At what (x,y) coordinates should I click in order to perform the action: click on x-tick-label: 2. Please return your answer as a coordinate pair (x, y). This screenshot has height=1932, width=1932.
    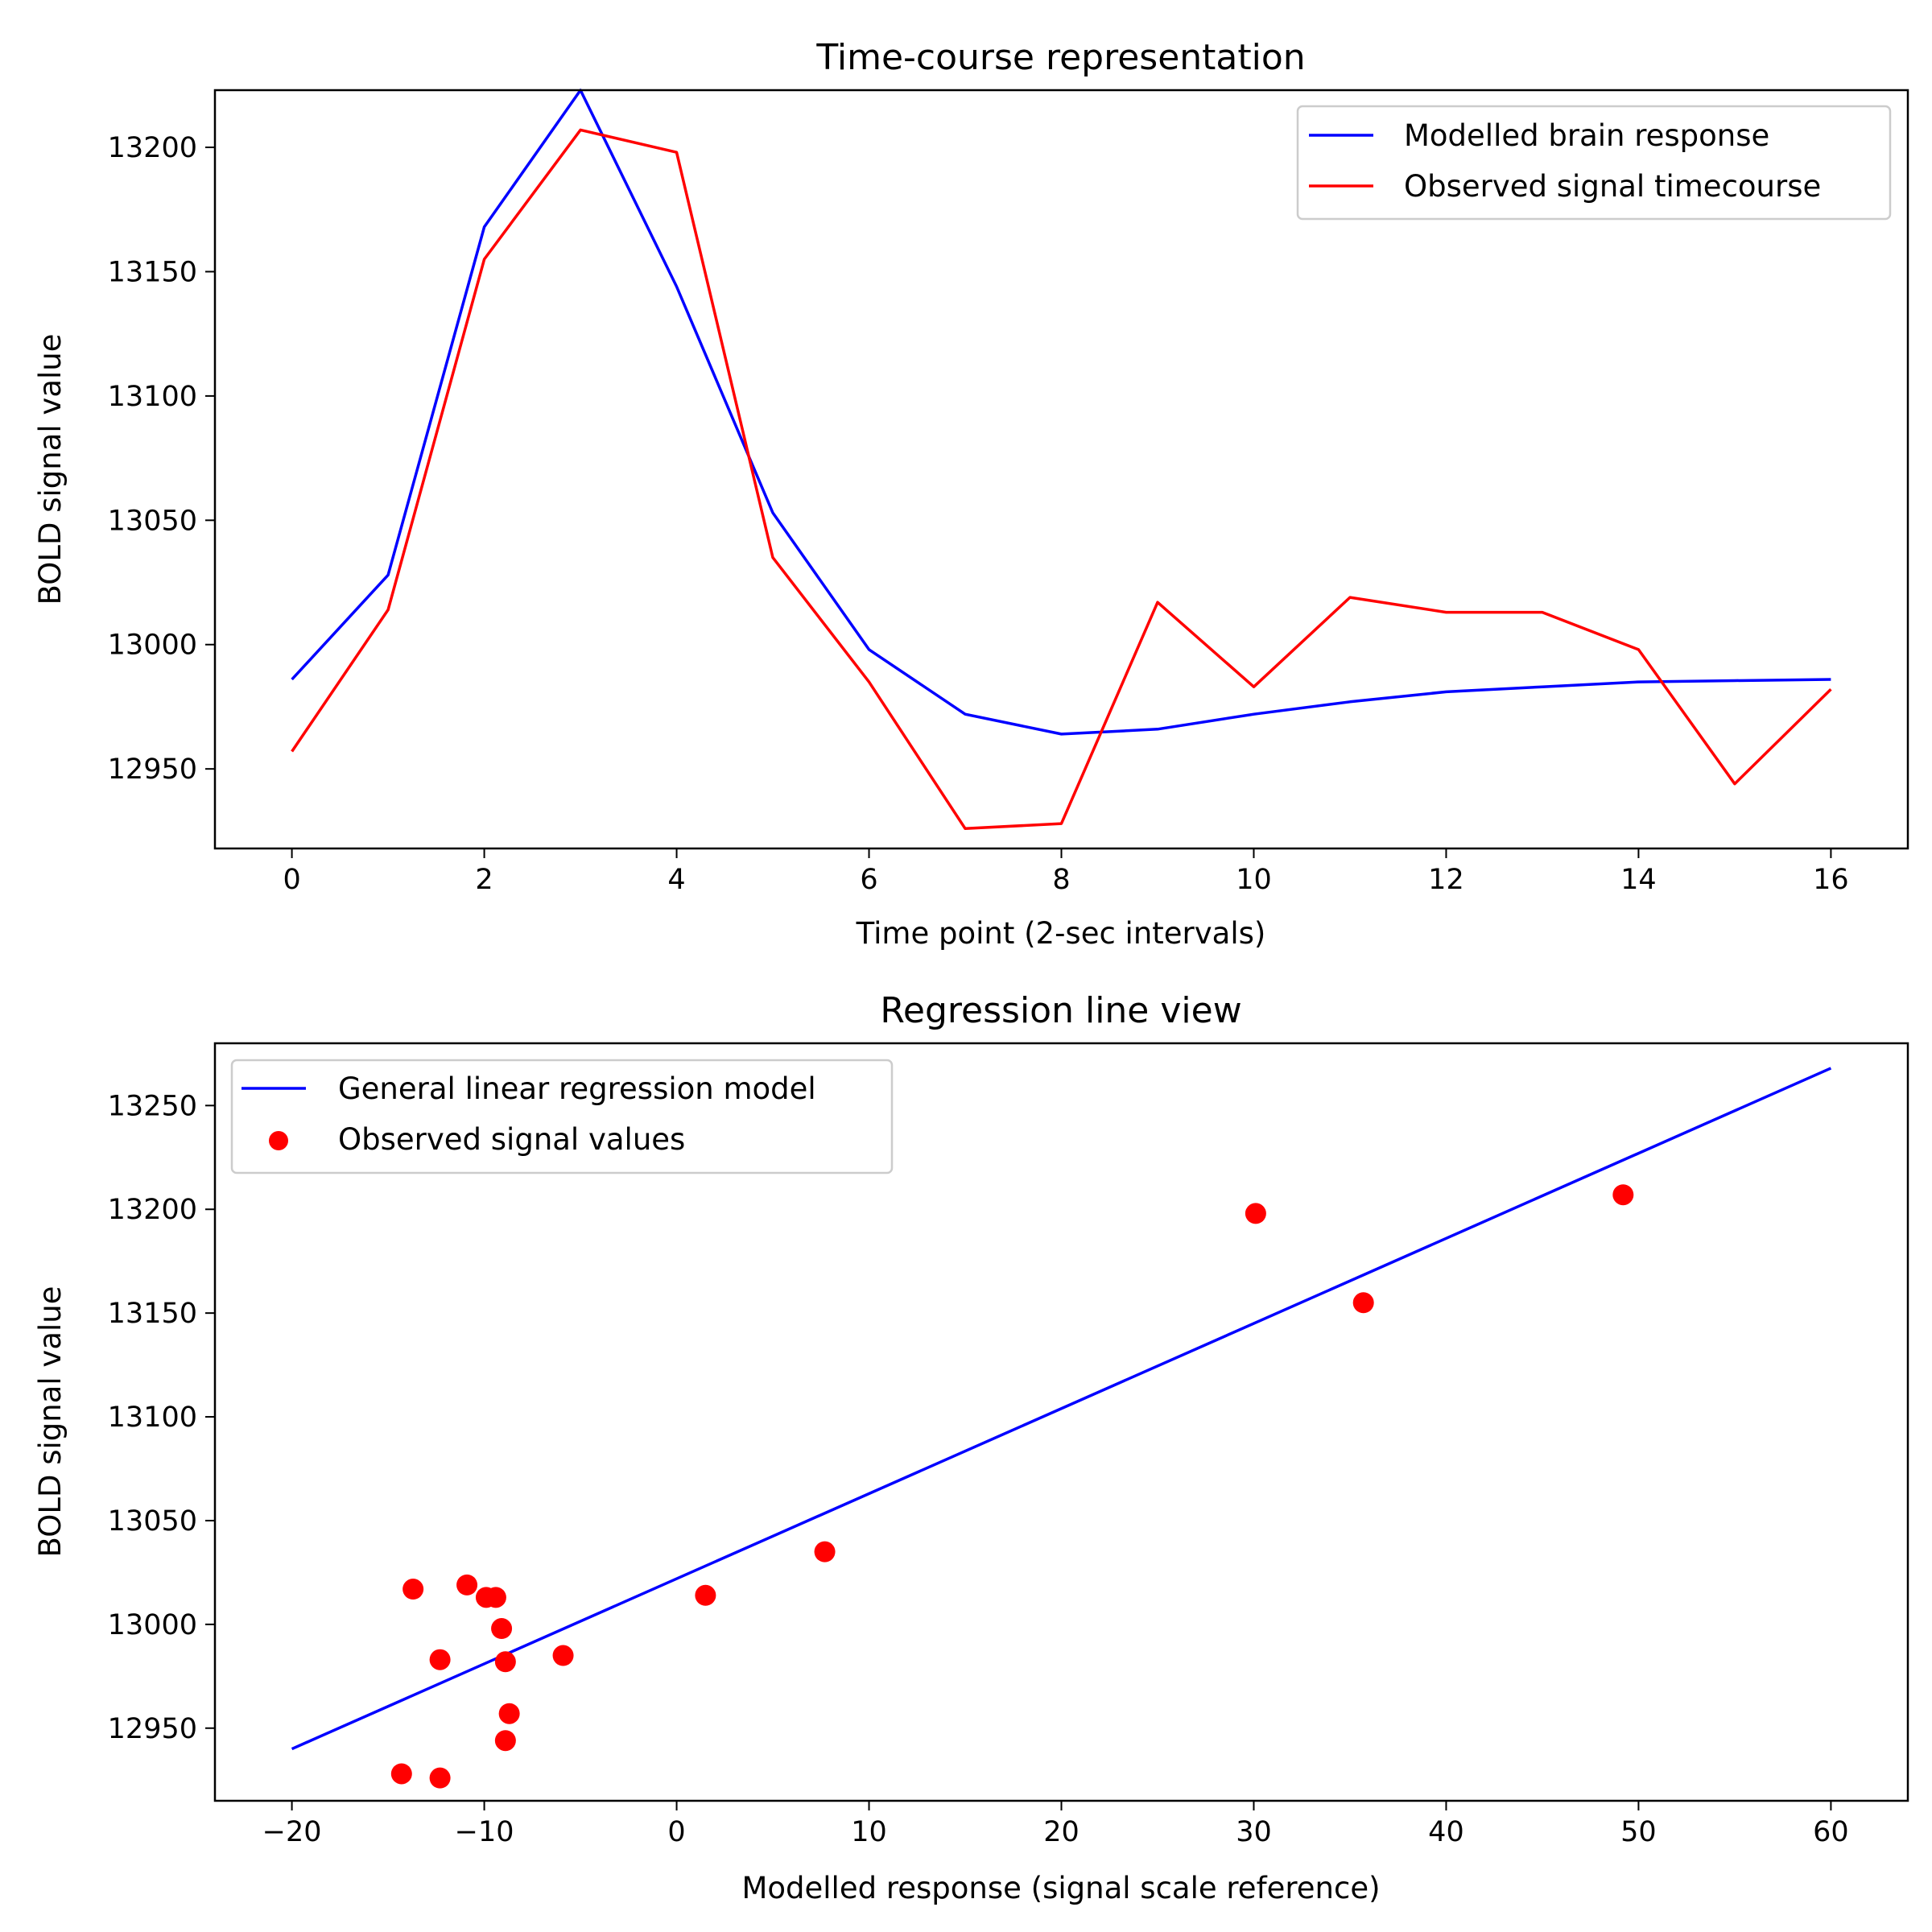
    Looking at the image, I should click on (484, 880).